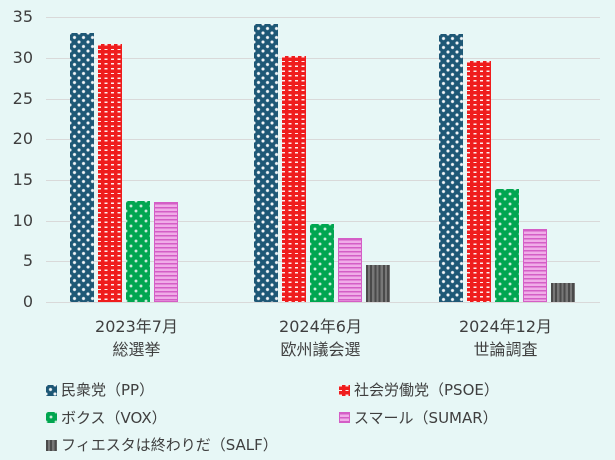 This screenshot has width=615, height=460. What do you see at coordinates (323, 221) in the screenshot?
I see `gridline-y10` at bounding box center [323, 221].